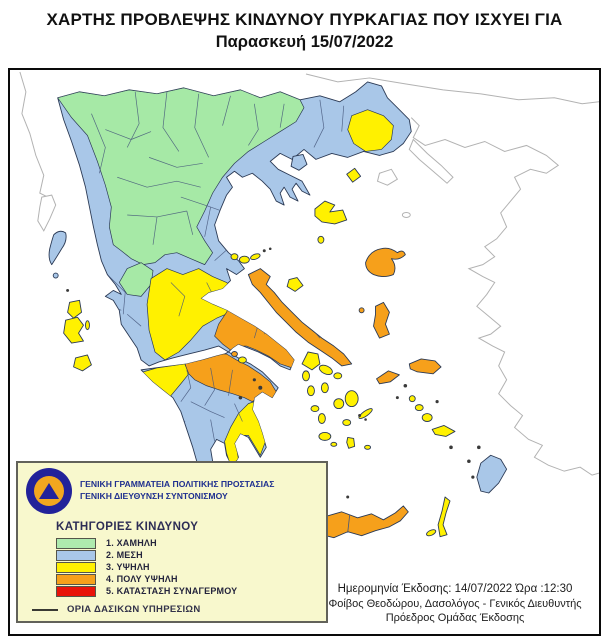 The image size is (609, 640). I want to click on map-valid-date: Παρασκευή 15/07/2022, so click(304, 42).